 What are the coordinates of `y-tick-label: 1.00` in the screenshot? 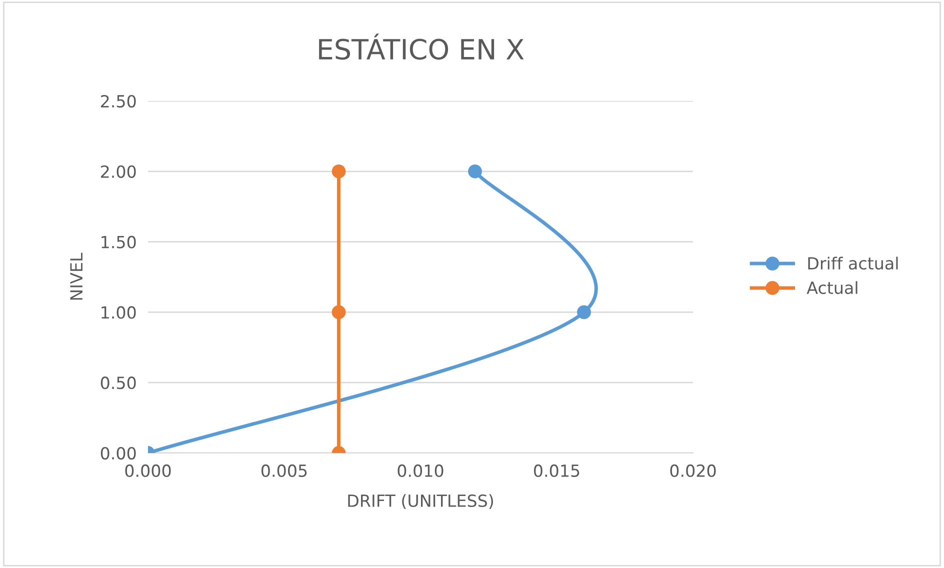 It's located at (119, 312).